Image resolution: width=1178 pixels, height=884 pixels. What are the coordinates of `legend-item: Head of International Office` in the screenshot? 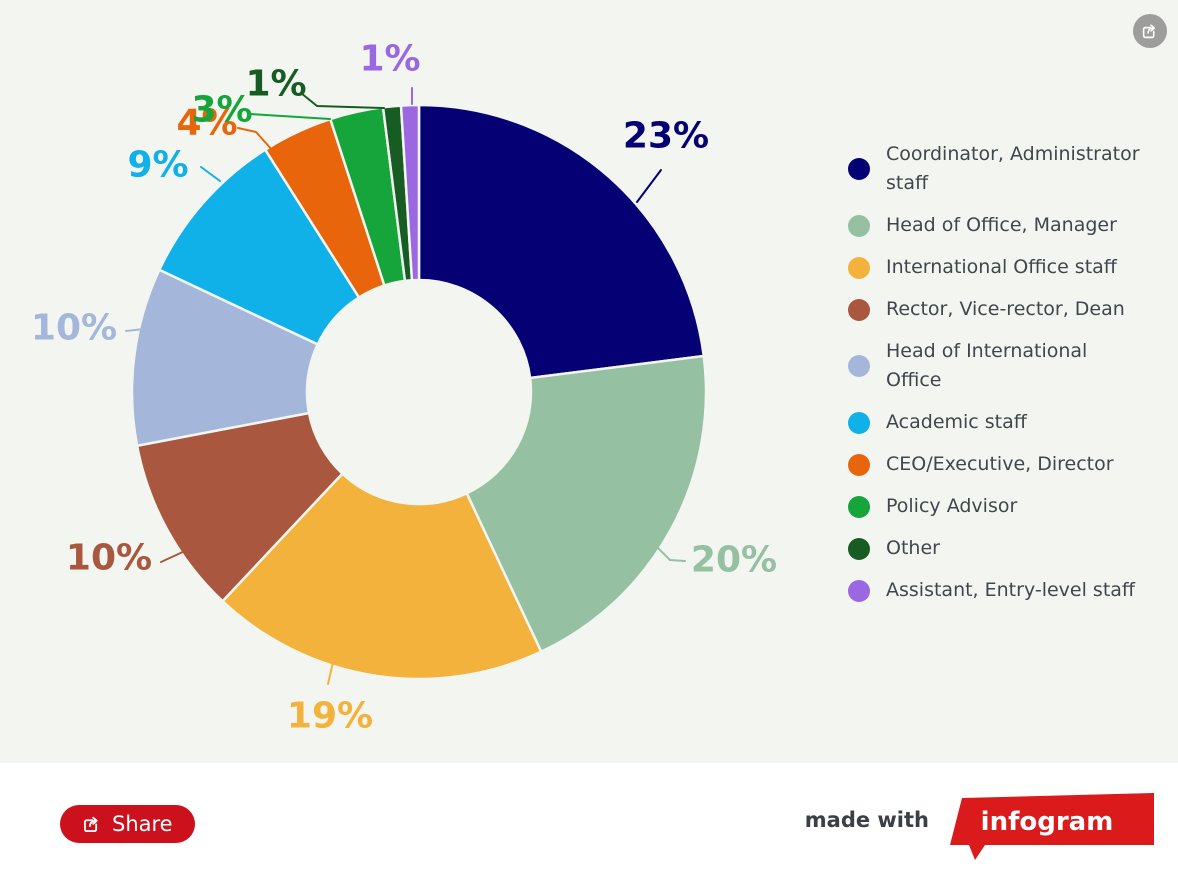 It's located at (998, 366).